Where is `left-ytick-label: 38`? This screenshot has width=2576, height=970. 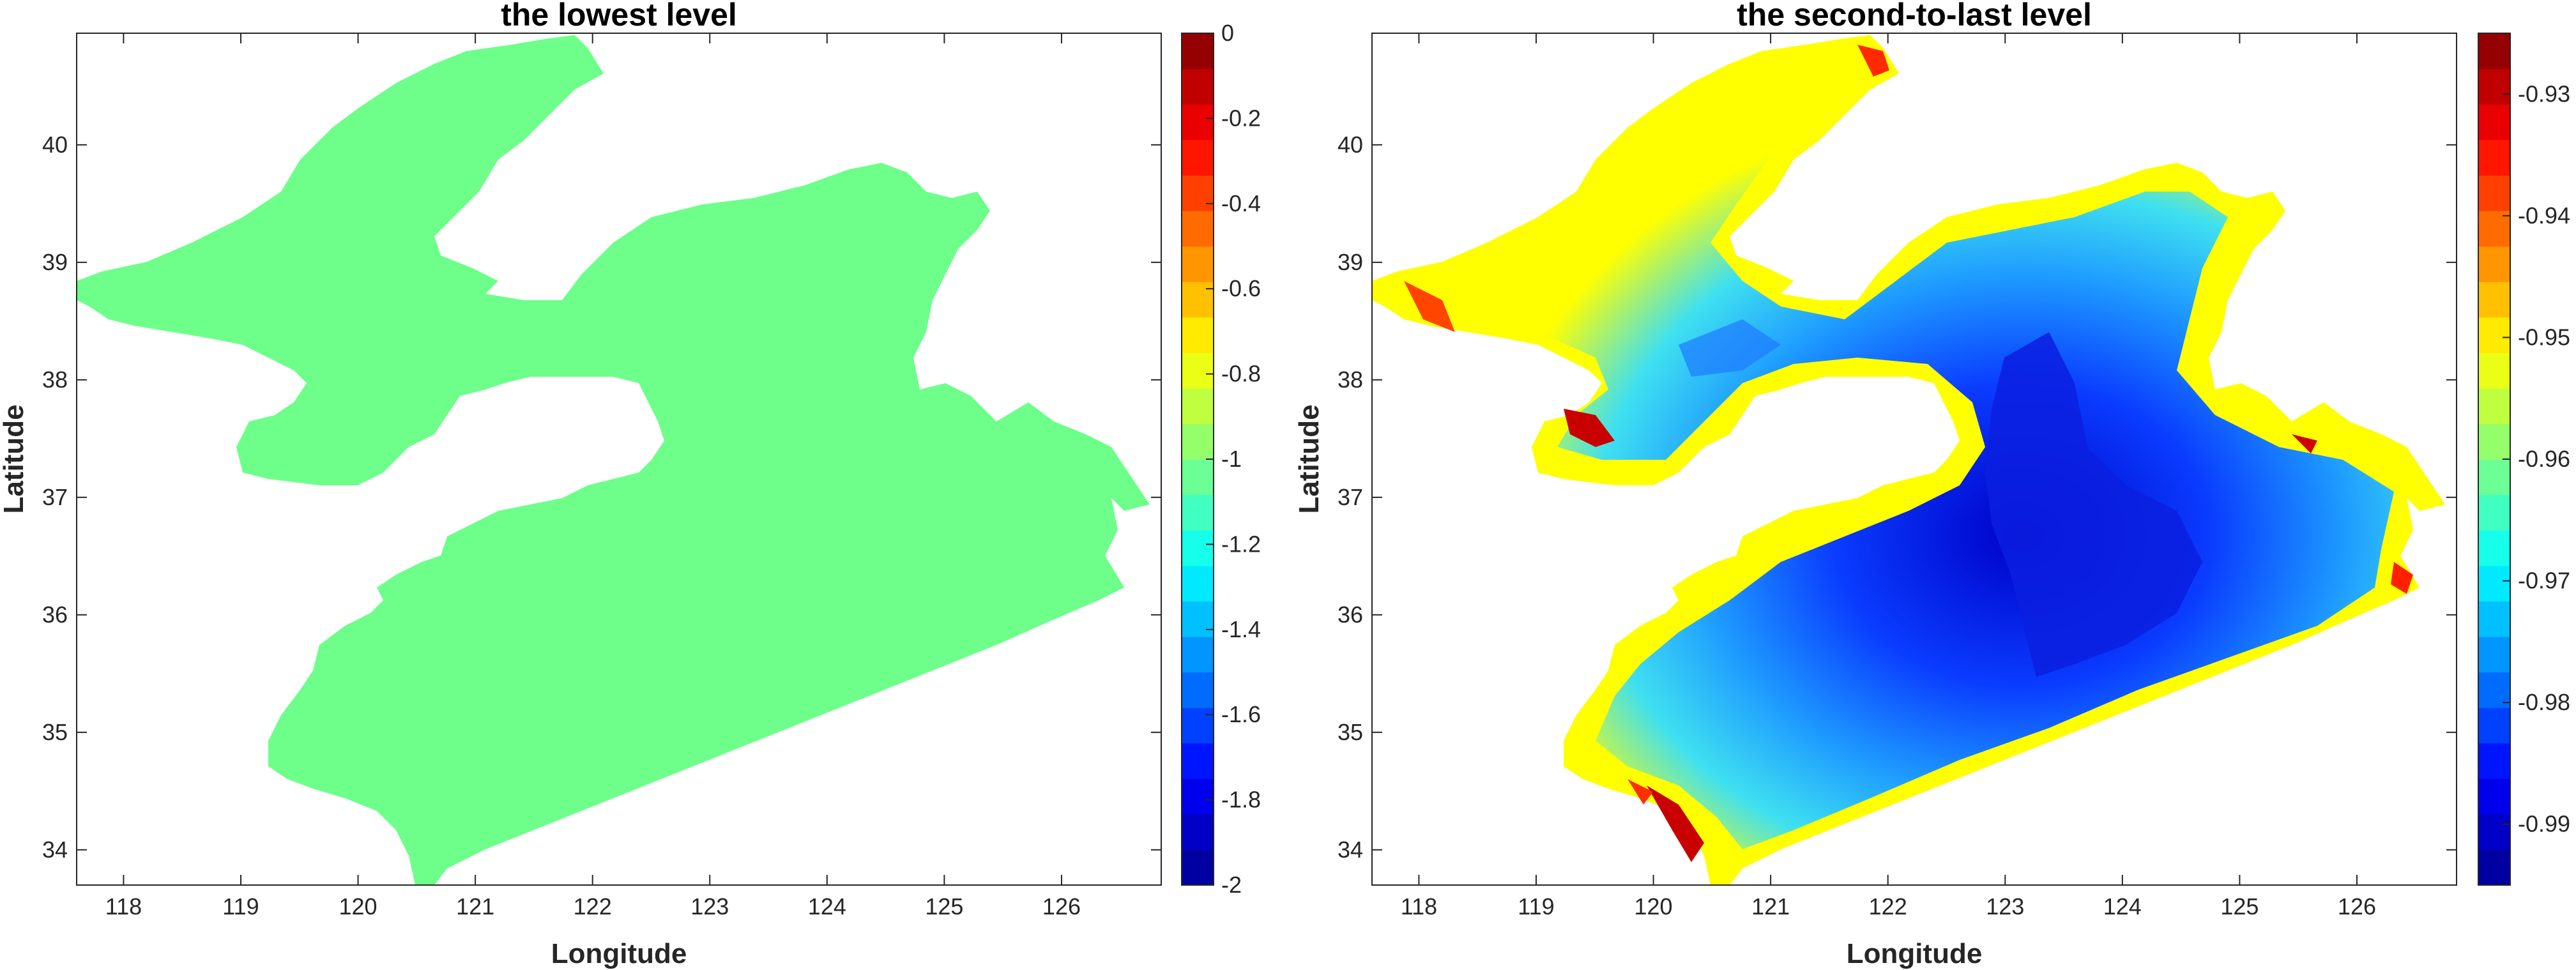 left-ytick-label: 38 is located at coordinates (55, 380).